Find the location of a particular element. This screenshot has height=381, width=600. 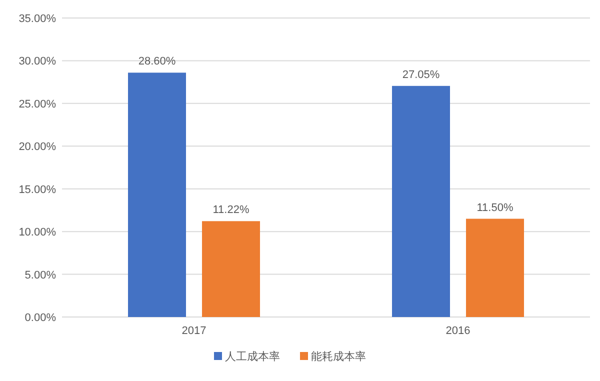

y-tick-label: 30.00% is located at coordinates (37, 62).